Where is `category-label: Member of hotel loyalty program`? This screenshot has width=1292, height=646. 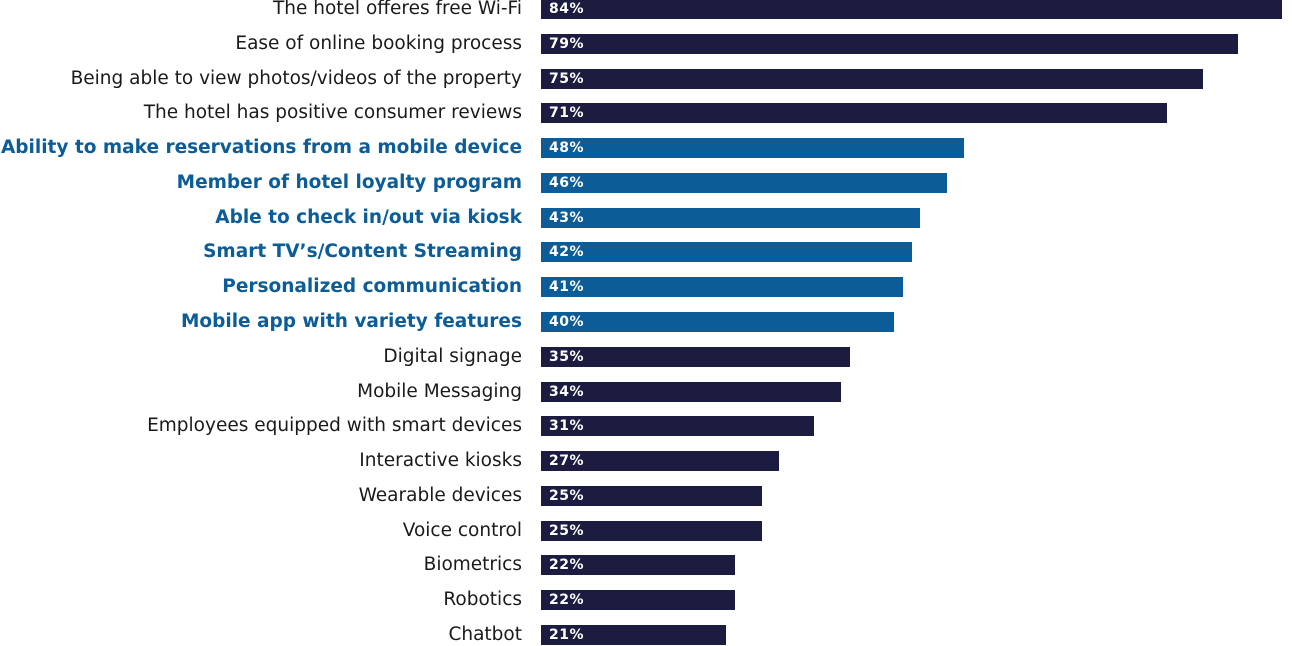
category-label: Member of hotel loyalty program is located at coordinates (349, 182).